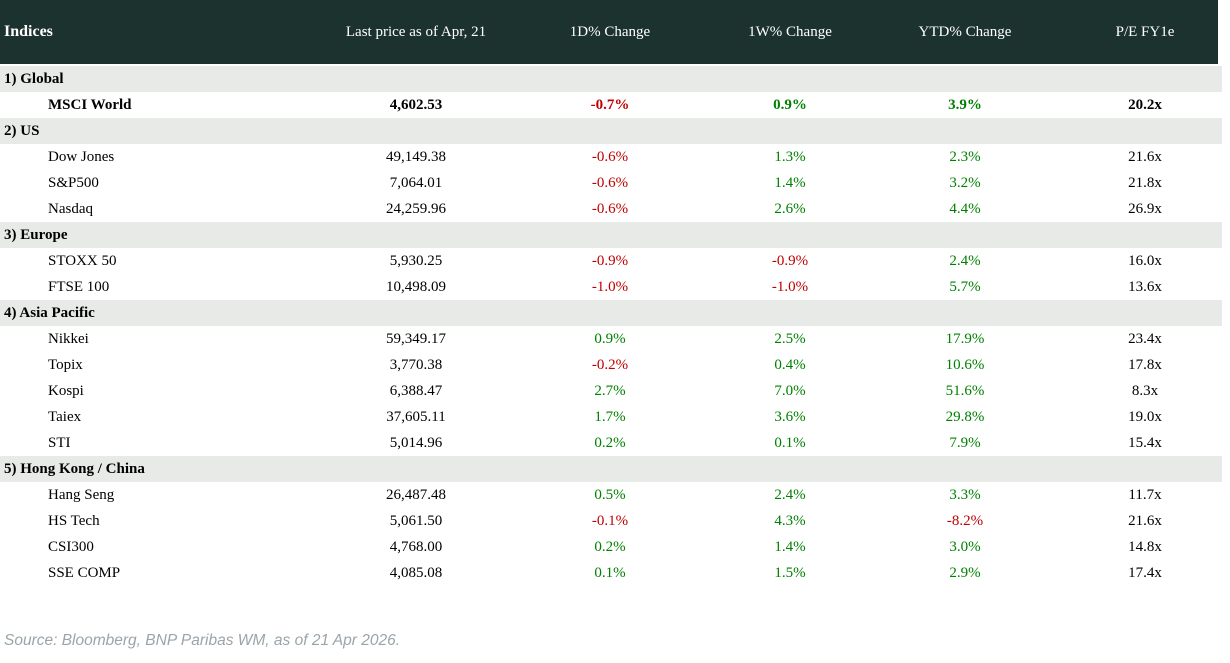 This screenshot has width=1230, height=663. Describe the element at coordinates (615, 79) in the screenshot. I see `section-row: 1) Global` at that location.